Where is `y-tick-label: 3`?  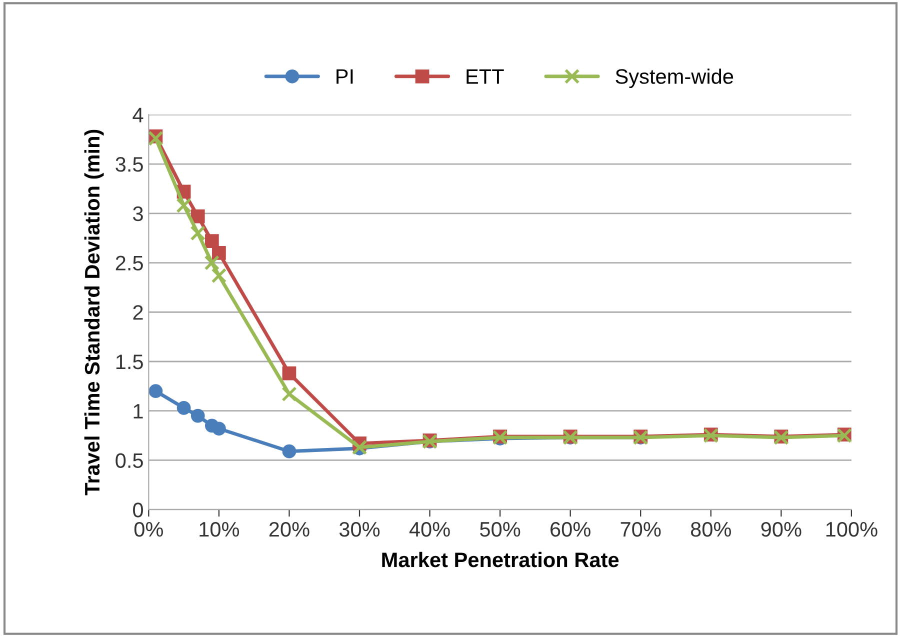
y-tick-label: 3 is located at coordinates (138, 214).